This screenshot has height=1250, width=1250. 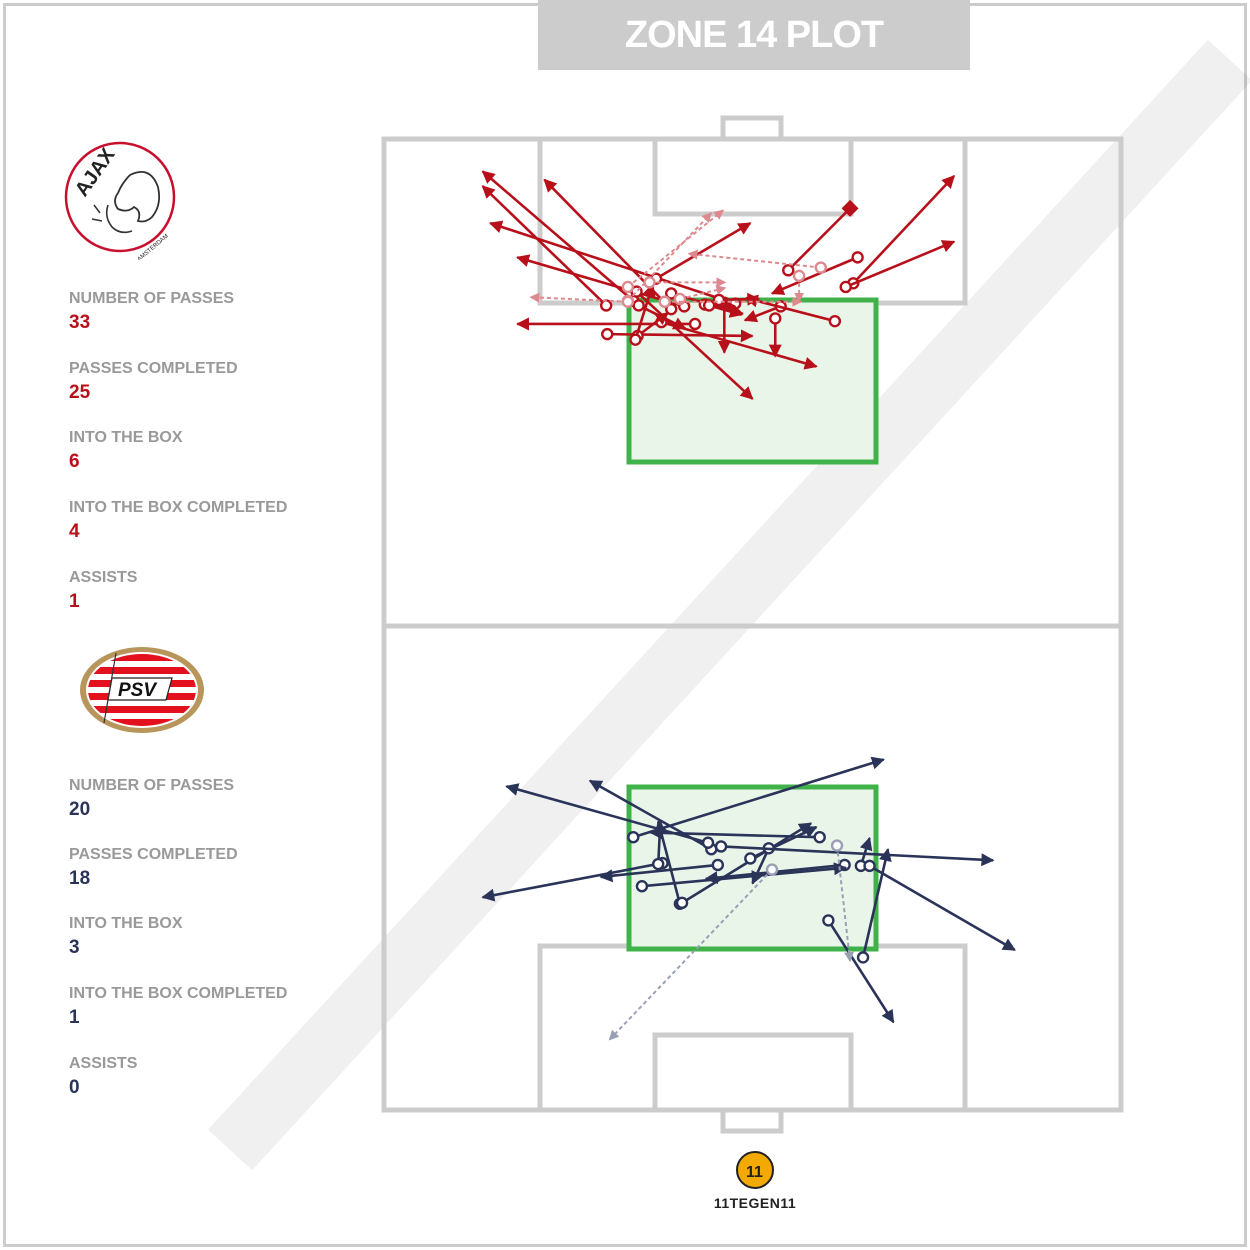 I want to click on stat-value: 4, so click(x=74, y=531).